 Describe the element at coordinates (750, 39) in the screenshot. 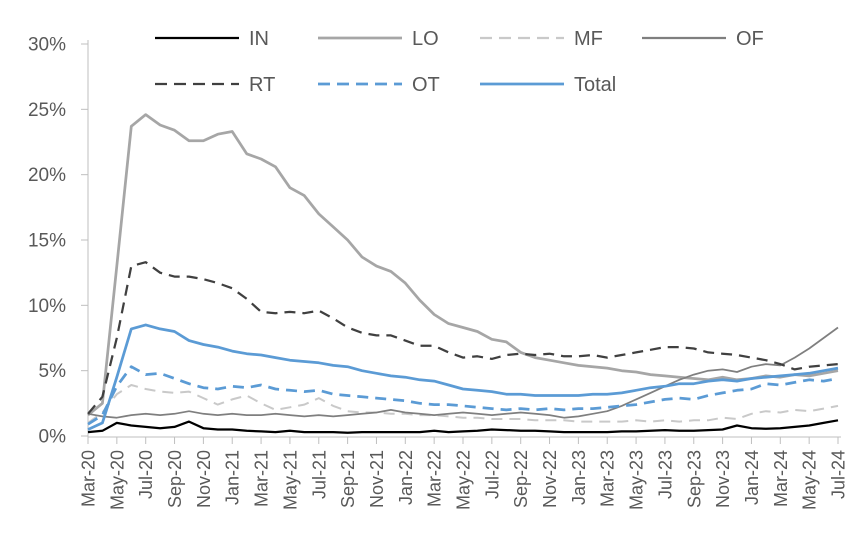

I see `legend-label-of: OF` at that location.